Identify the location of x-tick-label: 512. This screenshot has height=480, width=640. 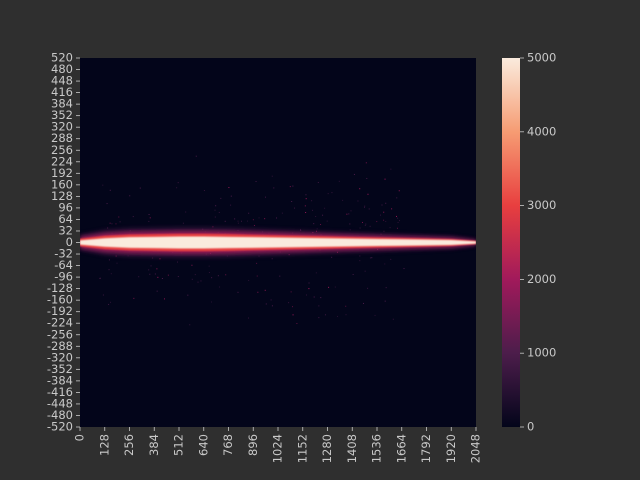
(179, 445).